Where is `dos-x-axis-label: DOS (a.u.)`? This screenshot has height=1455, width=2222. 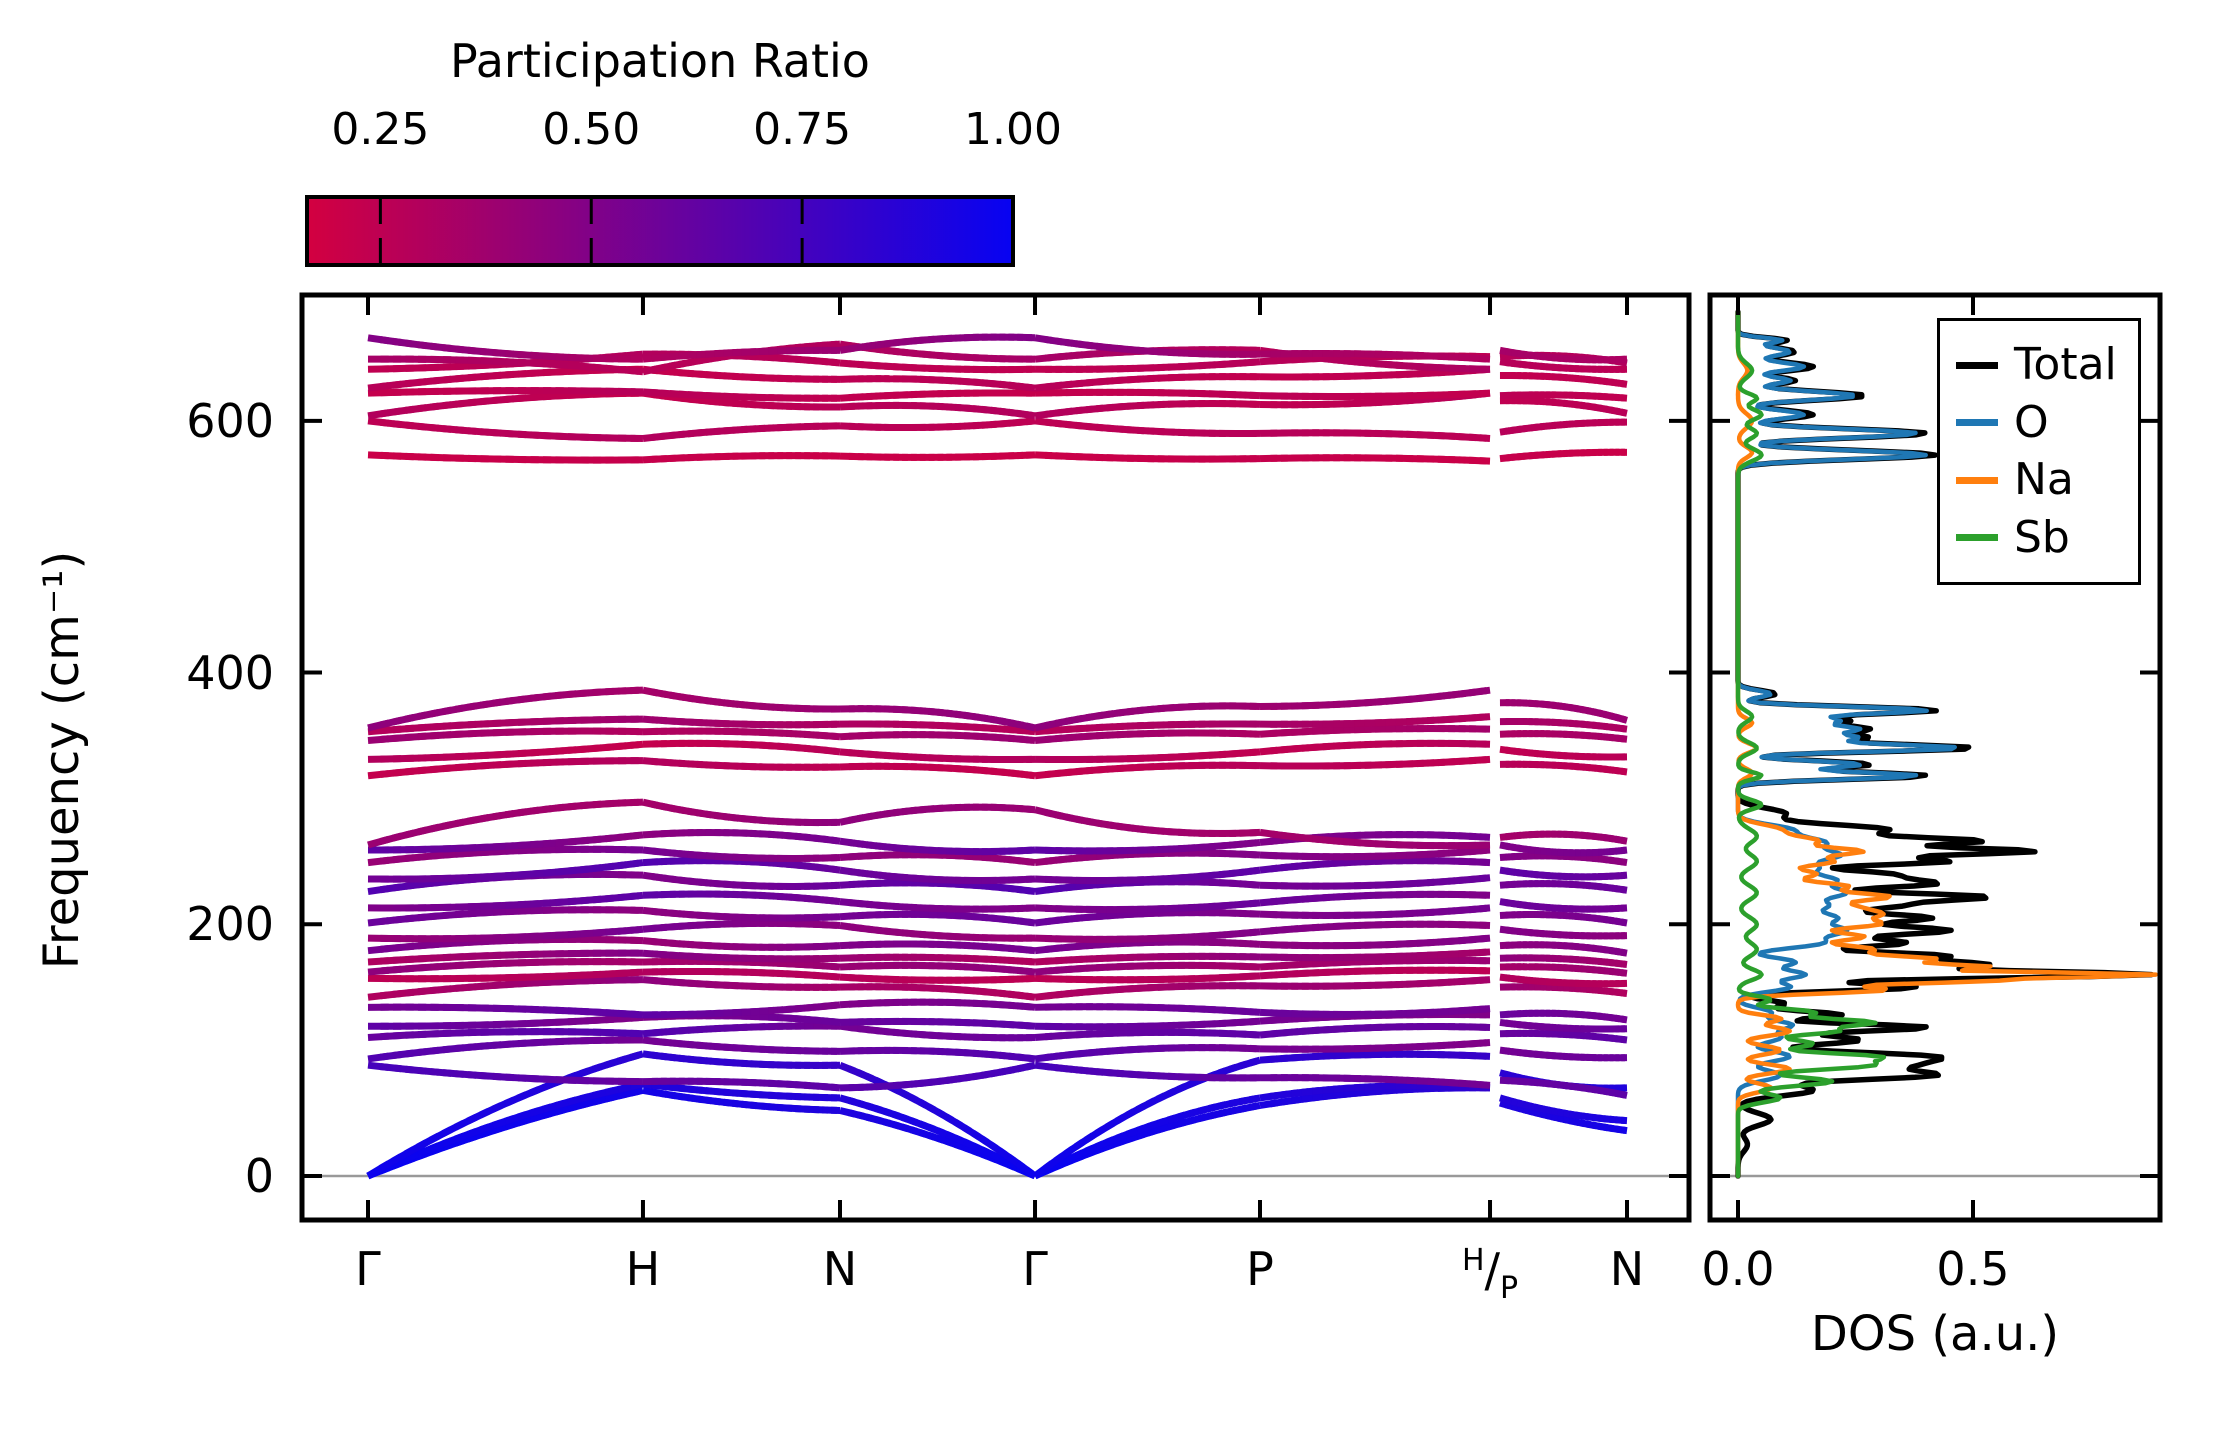 dos-x-axis-label: DOS (a.u.) is located at coordinates (1935, 1334).